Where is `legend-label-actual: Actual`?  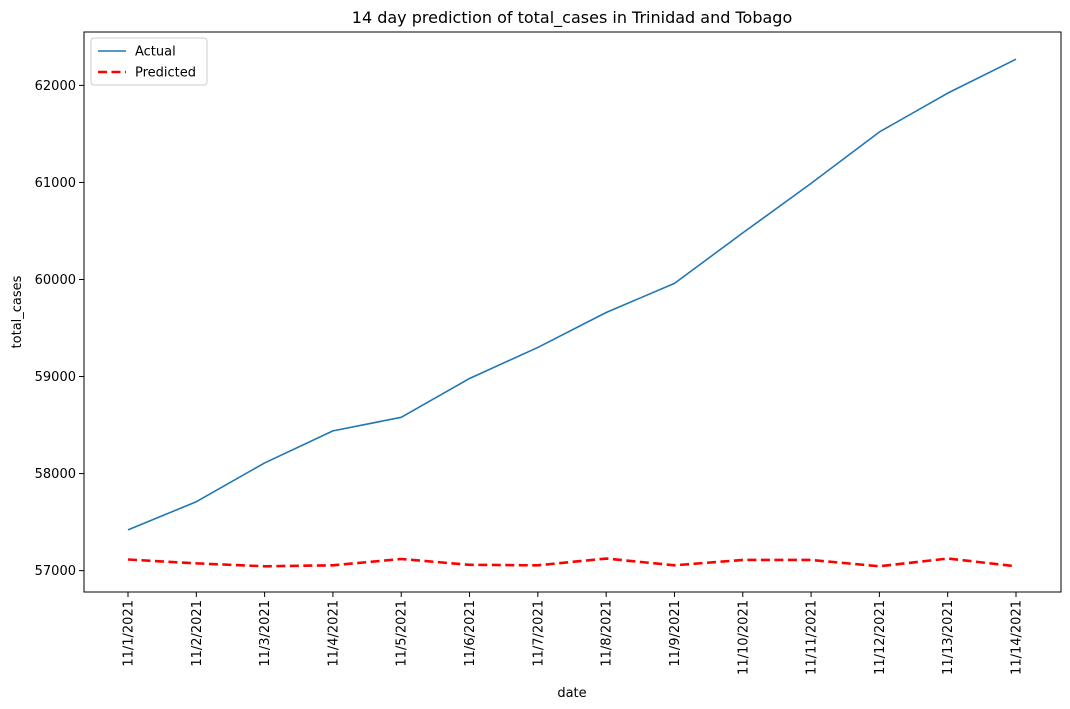 legend-label-actual: Actual is located at coordinates (155, 52).